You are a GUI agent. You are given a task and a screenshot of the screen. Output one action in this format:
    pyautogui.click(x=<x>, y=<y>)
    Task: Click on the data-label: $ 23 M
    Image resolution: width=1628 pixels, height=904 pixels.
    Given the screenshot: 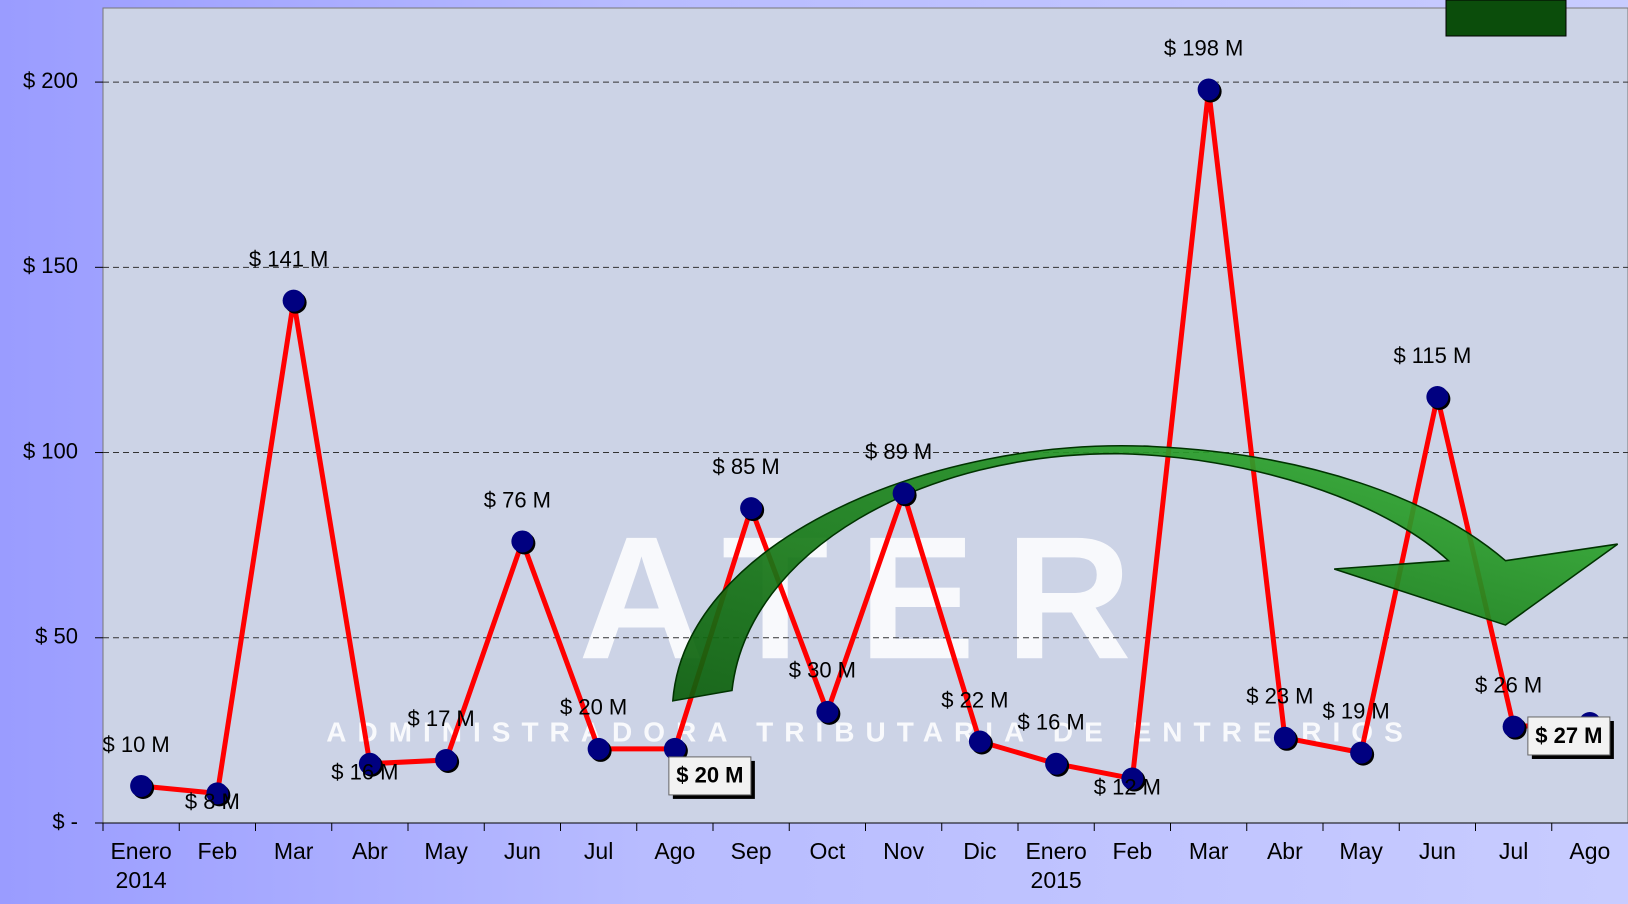 What is the action you would take?
    pyautogui.click(x=1279, y=696)
    